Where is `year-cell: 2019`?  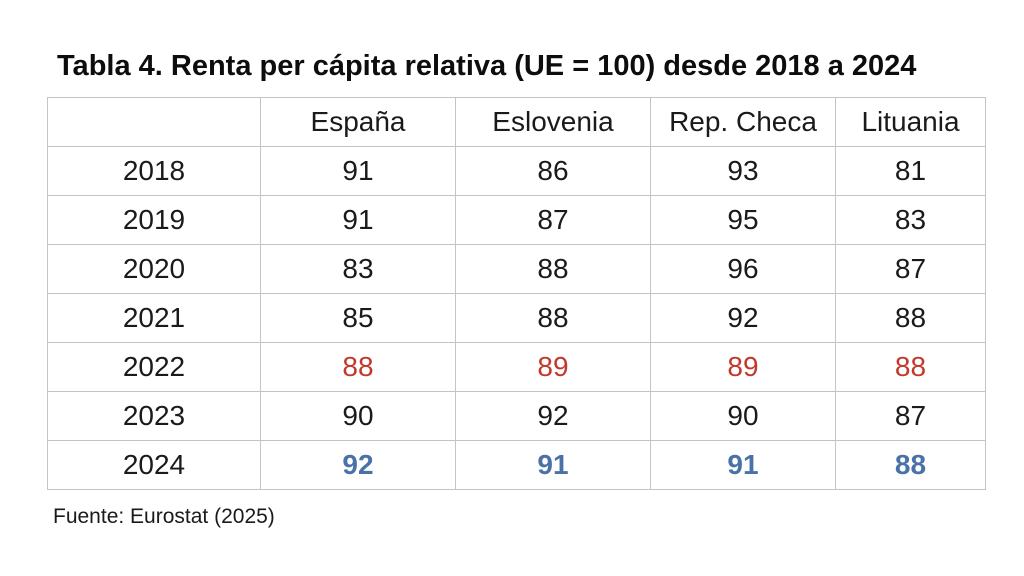
year-cell: 2019 is located at coordinates (154, 220).